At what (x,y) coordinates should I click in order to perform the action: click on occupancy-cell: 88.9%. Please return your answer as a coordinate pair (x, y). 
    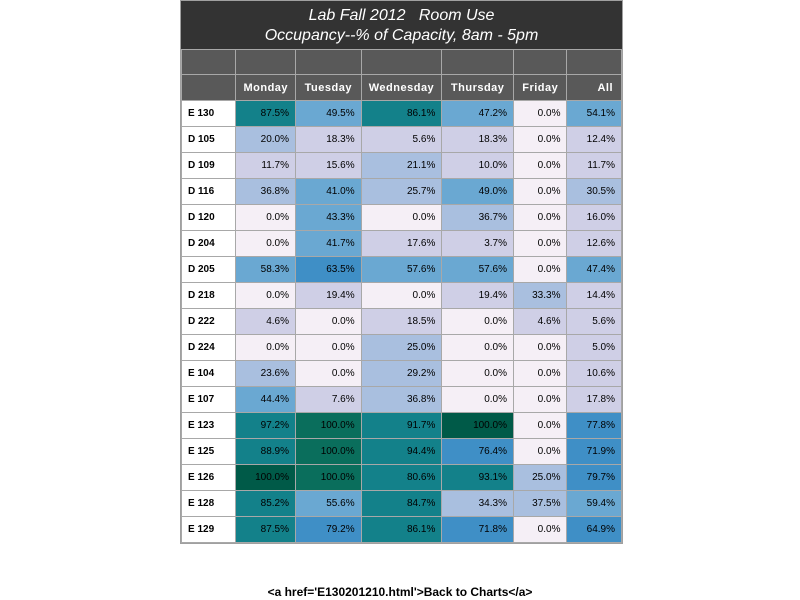
    Looking at the image, I should click on (266, 451).